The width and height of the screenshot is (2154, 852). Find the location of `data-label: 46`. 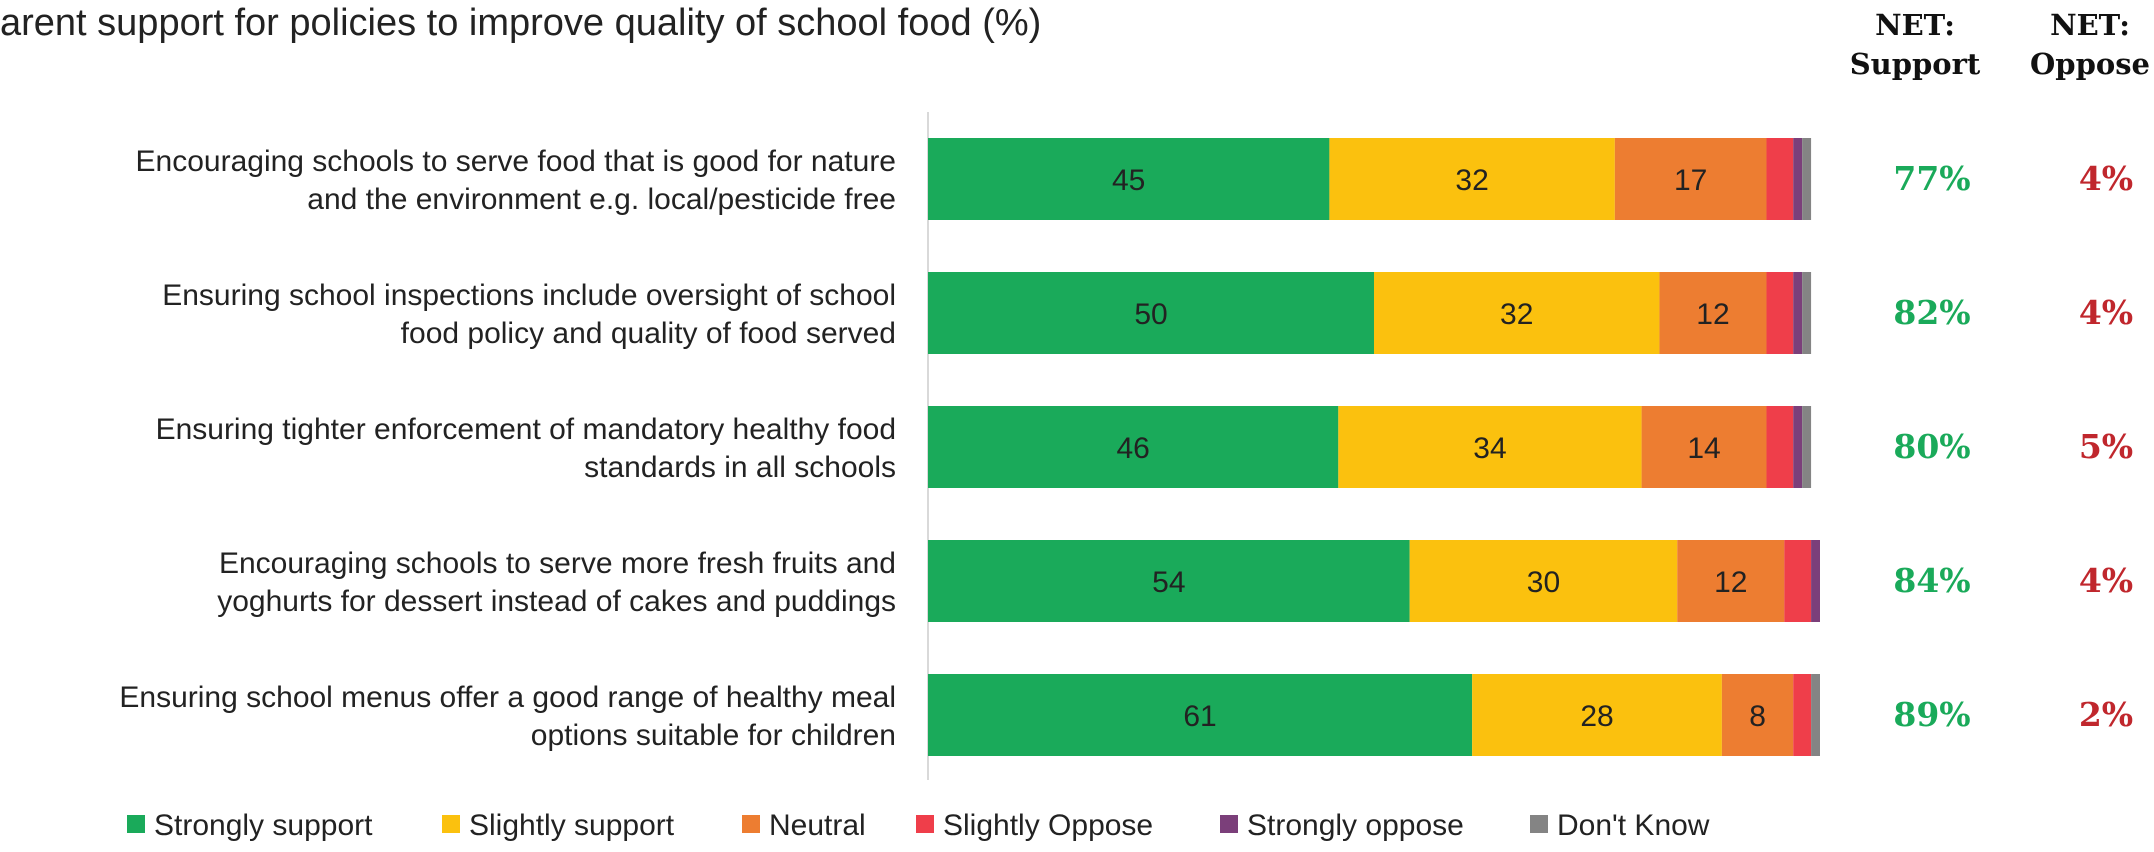

data-label: 46 is located at coordinates (1132, 448).